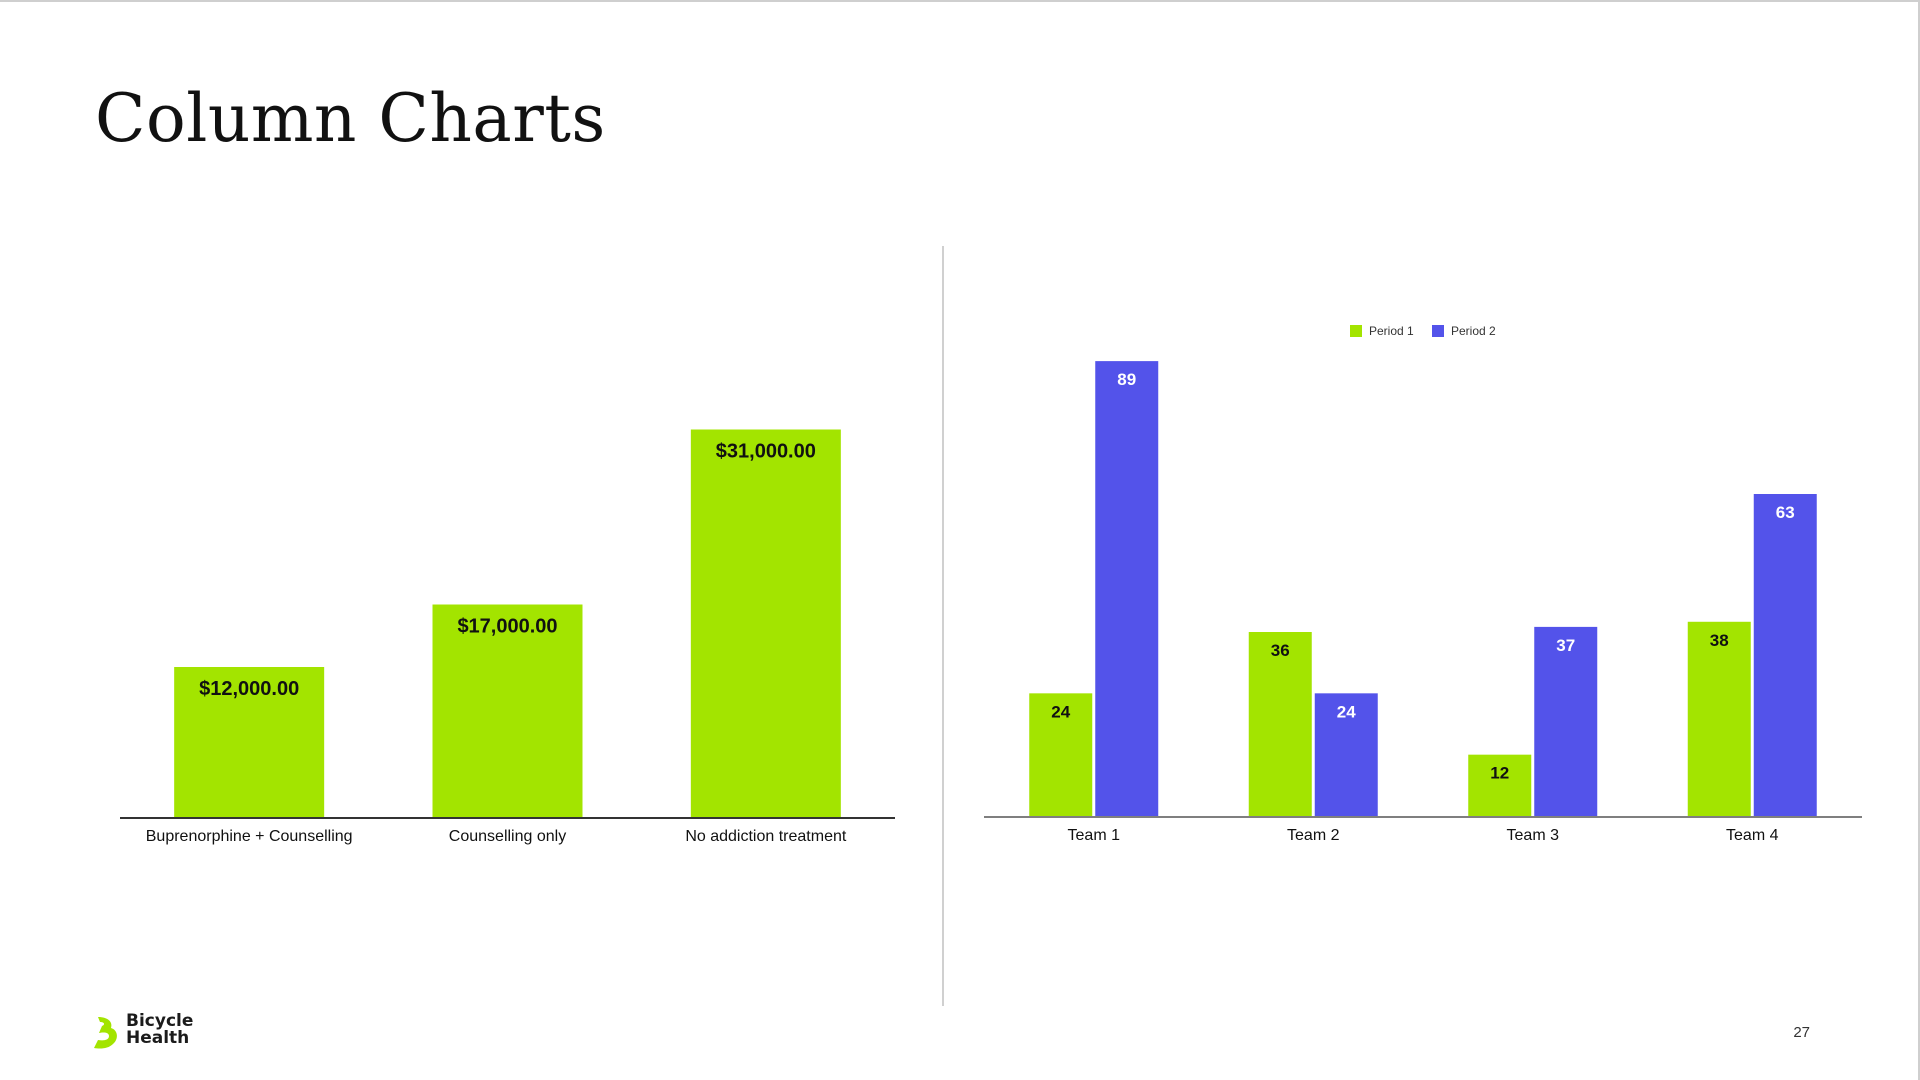 This screenshot has height=1080, width=1920. What do you see at coordinates (1126, 379) in the screenshot?
I see `bar-value-label: 89` at bounding box center [1126, 379].